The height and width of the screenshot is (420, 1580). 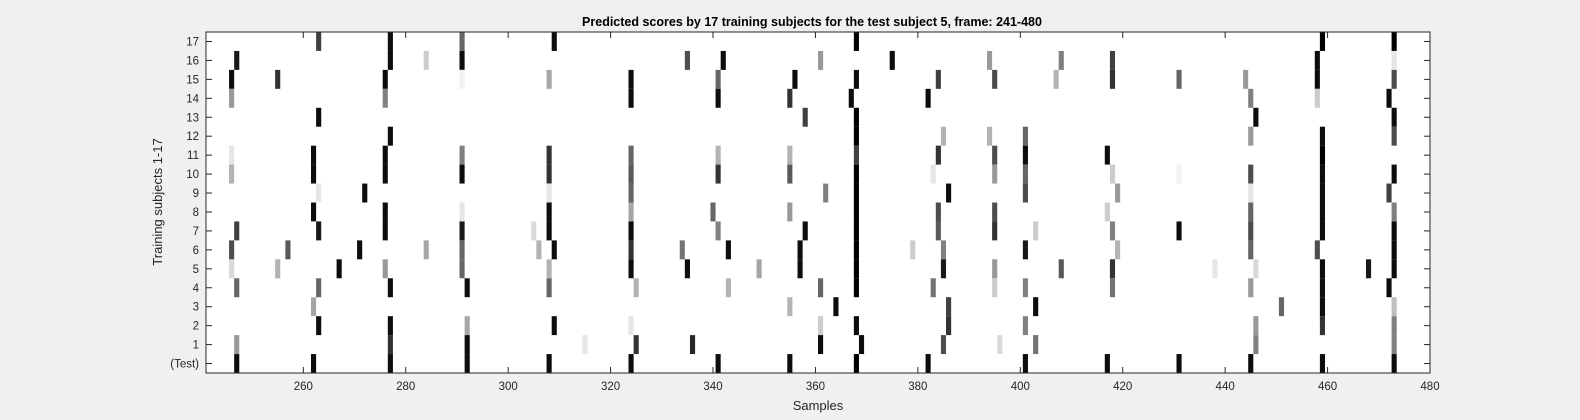 What do you see at coordinates (192, 137) in the screenshot?
I see `y-tick-label: 12` at bounding box center [192, 137].